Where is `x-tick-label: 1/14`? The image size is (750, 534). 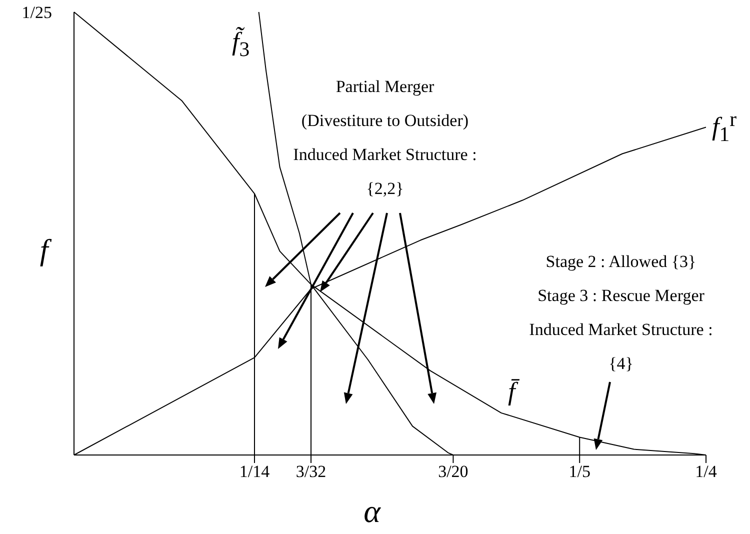
x-tick-label: 1/14 is located at coordinates (254, 472).